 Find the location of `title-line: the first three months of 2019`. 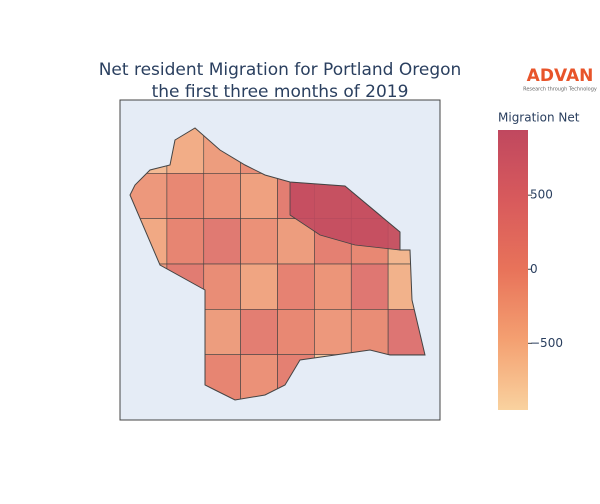

title-line: the first three months of 2019 is located at coordinates (280, 92).